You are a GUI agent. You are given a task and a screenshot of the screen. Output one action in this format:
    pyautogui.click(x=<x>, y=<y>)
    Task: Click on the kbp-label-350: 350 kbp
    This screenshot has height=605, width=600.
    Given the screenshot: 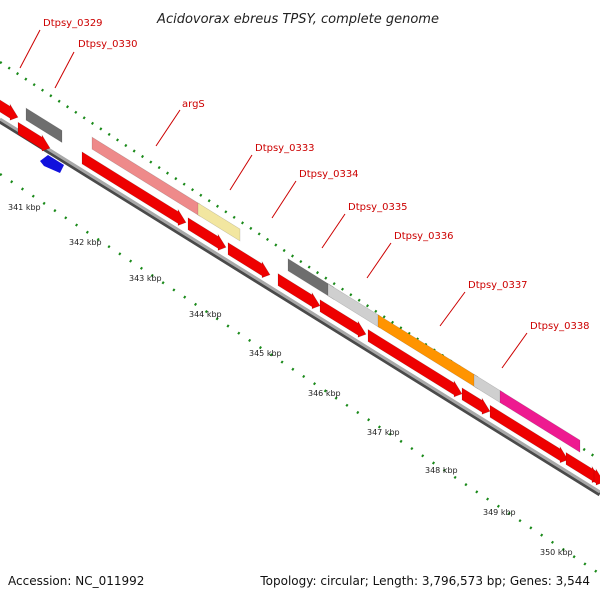 What is the action you would take?
    pyautogui.click(x=556, y=552)
    